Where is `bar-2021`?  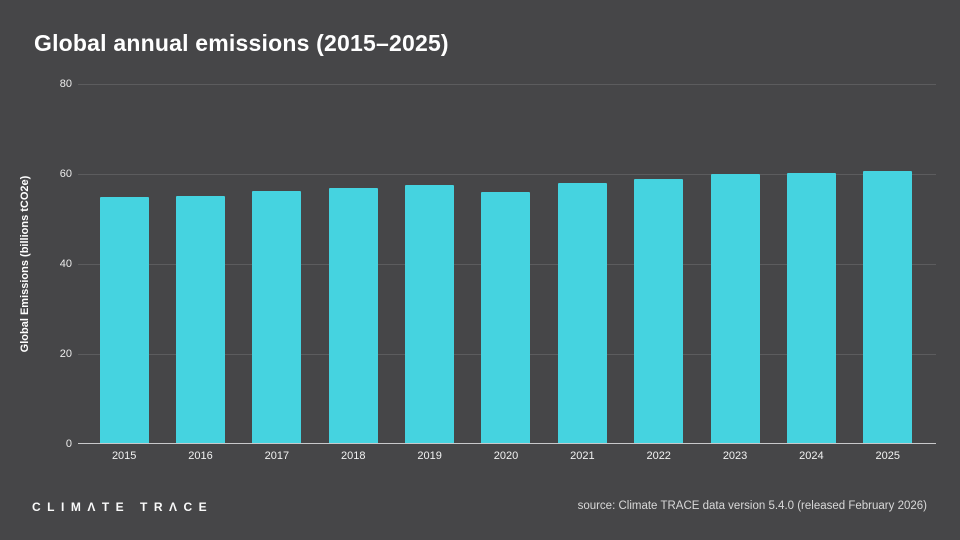 bar-2021 is located at coordinates (582, 313).